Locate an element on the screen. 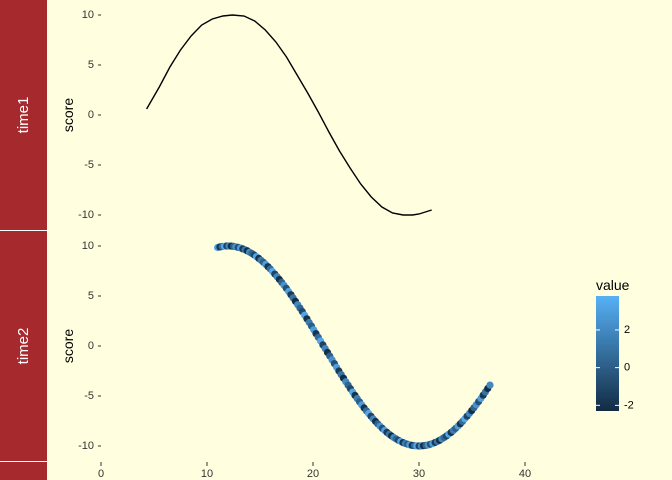 The width and height of the screenshot is (672, 480). facet-strip-label: time1 is located at coordinates (23, 115).